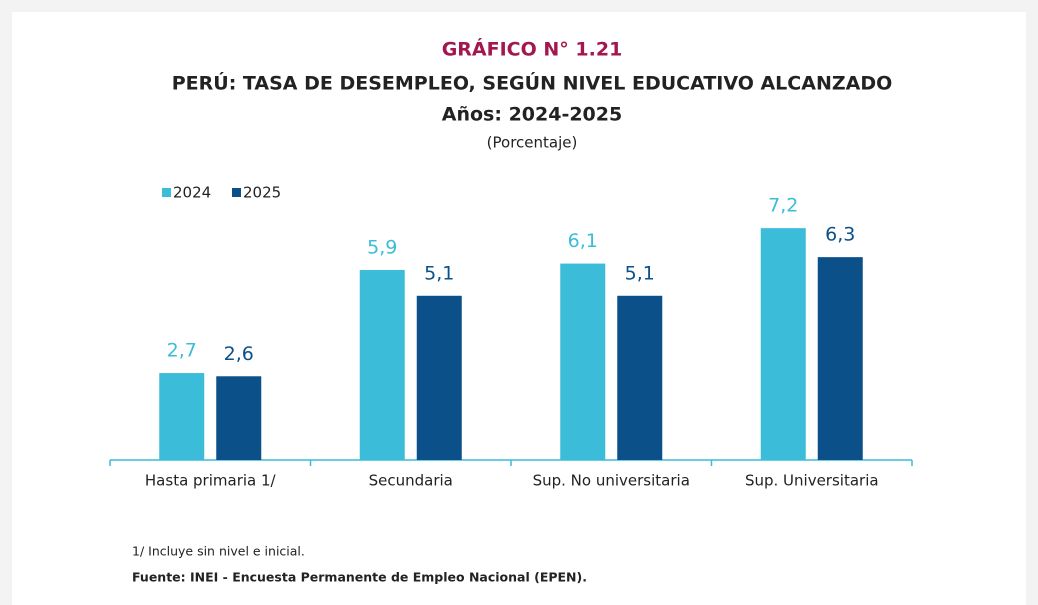 The height and width of the screenshot is (605, 1038). Describe the element at coordinates (262, 193) in the screenshot. I see `legend-label: 2025` at that location.